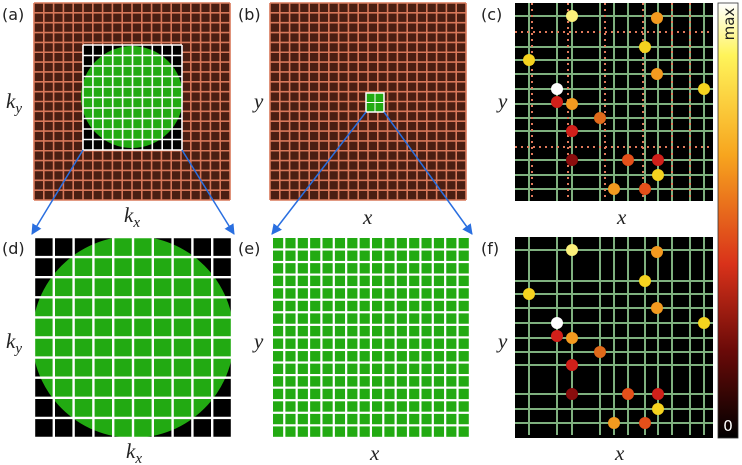 Image resolution: width=742 pixels, height=465 pixels. Describe the element at coordinates (491, 14) in the screenshot. I see `panel-label: (c)` at that location.